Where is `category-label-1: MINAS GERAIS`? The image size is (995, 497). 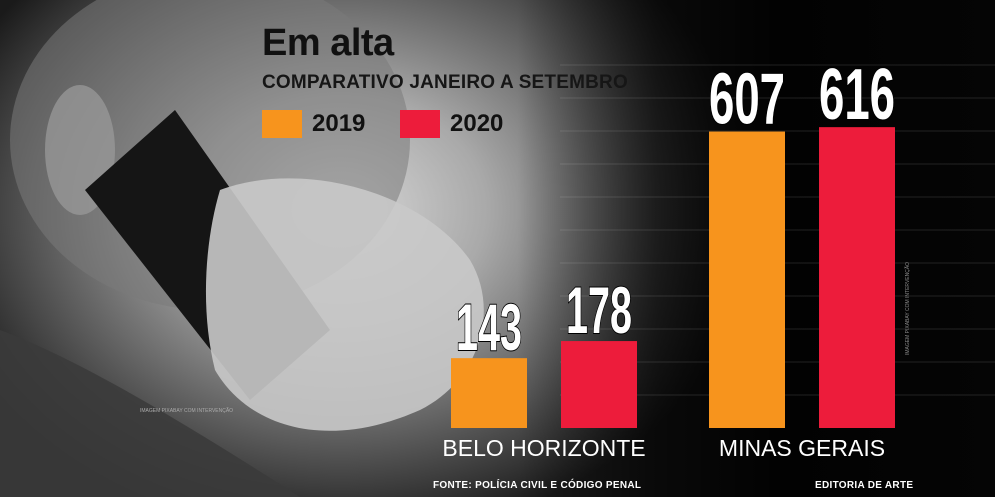
category-label-1: MINAS GERAIS is located at coordinates (802, 448).